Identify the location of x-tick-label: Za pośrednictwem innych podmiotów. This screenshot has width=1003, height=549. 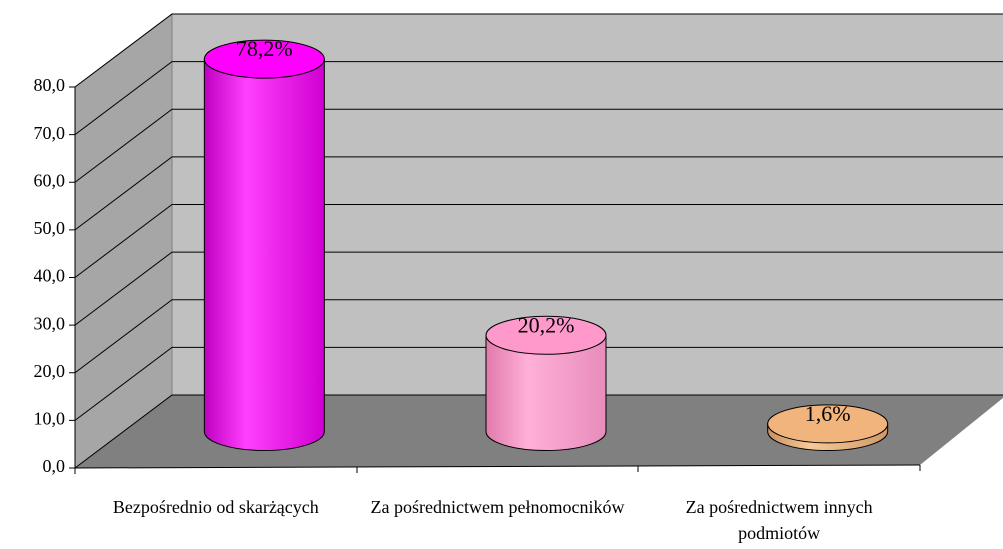
(779, 520).